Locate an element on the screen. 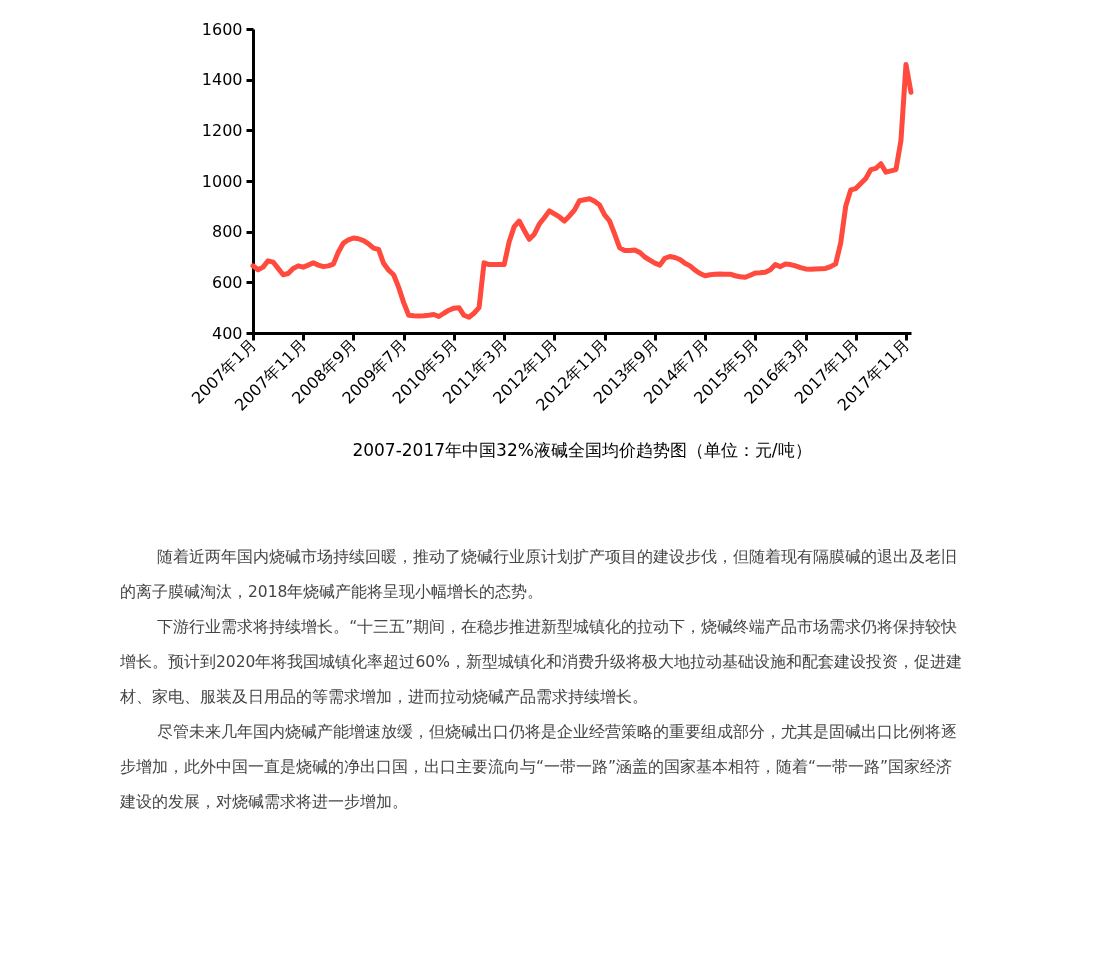  y-tick-label: 1000 is located at coordinates (222, 181).